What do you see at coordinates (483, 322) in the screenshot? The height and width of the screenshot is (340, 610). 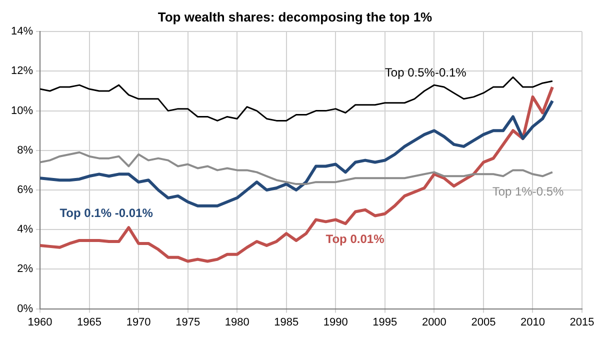 I see `x-tick-label: 2005` at bounding box center [483, 322].